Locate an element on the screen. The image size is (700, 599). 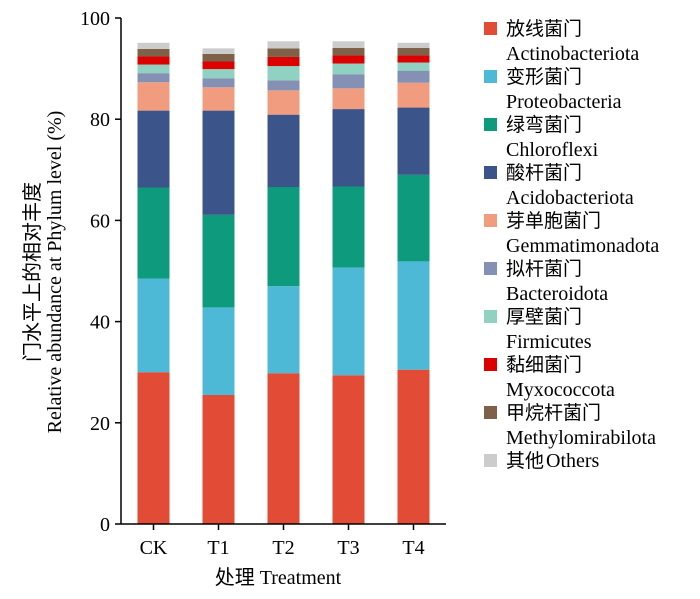
bar-segment-t4-chloroflexi is located at coordinates (413, 218).